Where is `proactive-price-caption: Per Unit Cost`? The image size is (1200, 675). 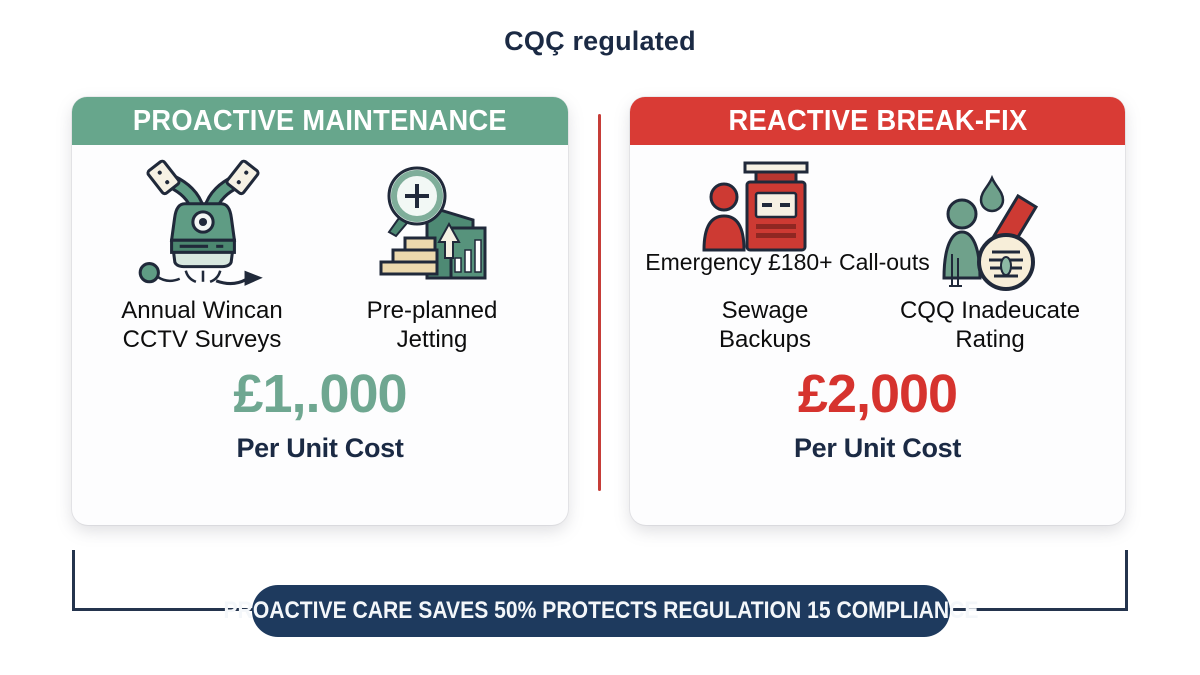 proactive-price-caption: Per Unit Cost is located at coordinates (320, 448).